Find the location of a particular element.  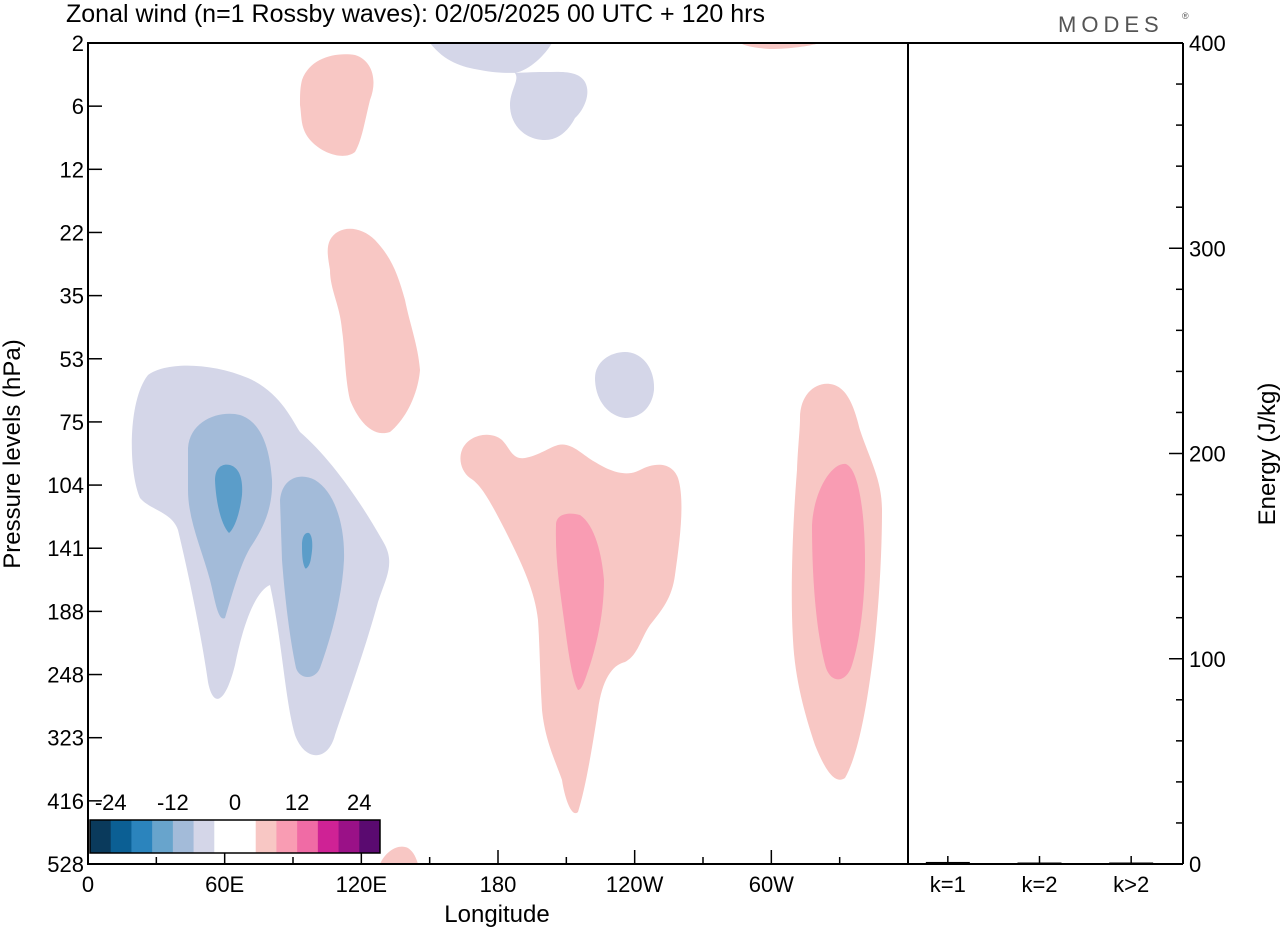

x-tick-label: 120W is located at coordinates (635, 884).